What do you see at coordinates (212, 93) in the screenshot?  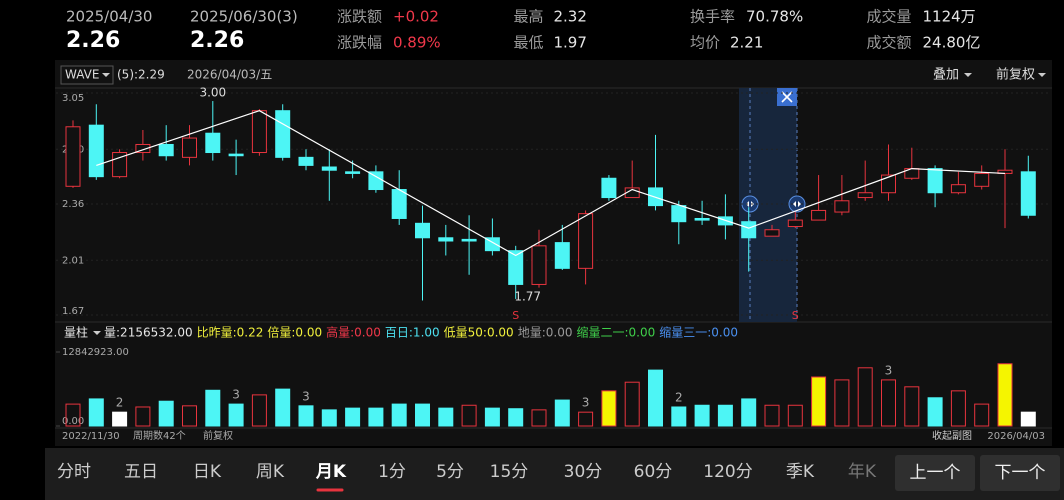 I see `high-label: 3.00` at bounding box center [212, 93].